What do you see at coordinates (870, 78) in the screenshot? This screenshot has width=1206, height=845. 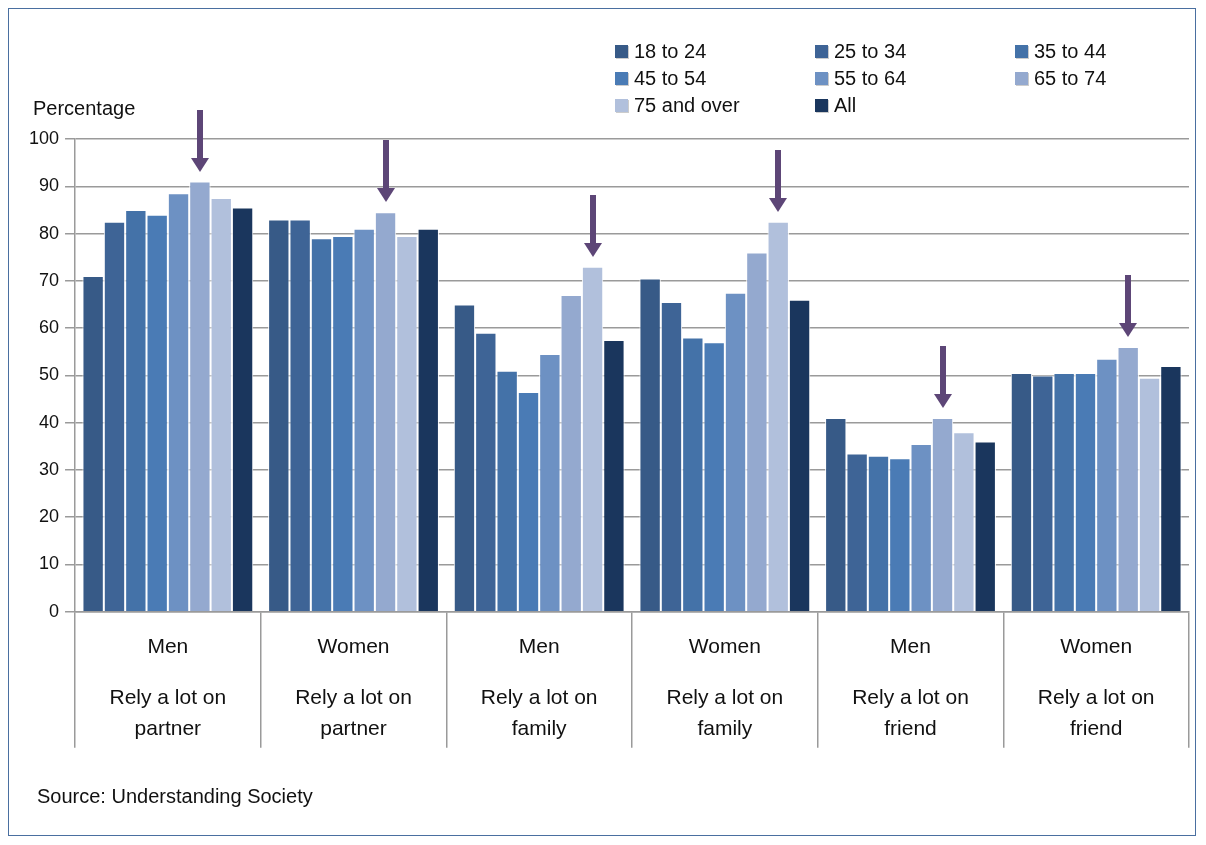 I see `legend-label: 55 to 64` at bounding box center [870, 78].